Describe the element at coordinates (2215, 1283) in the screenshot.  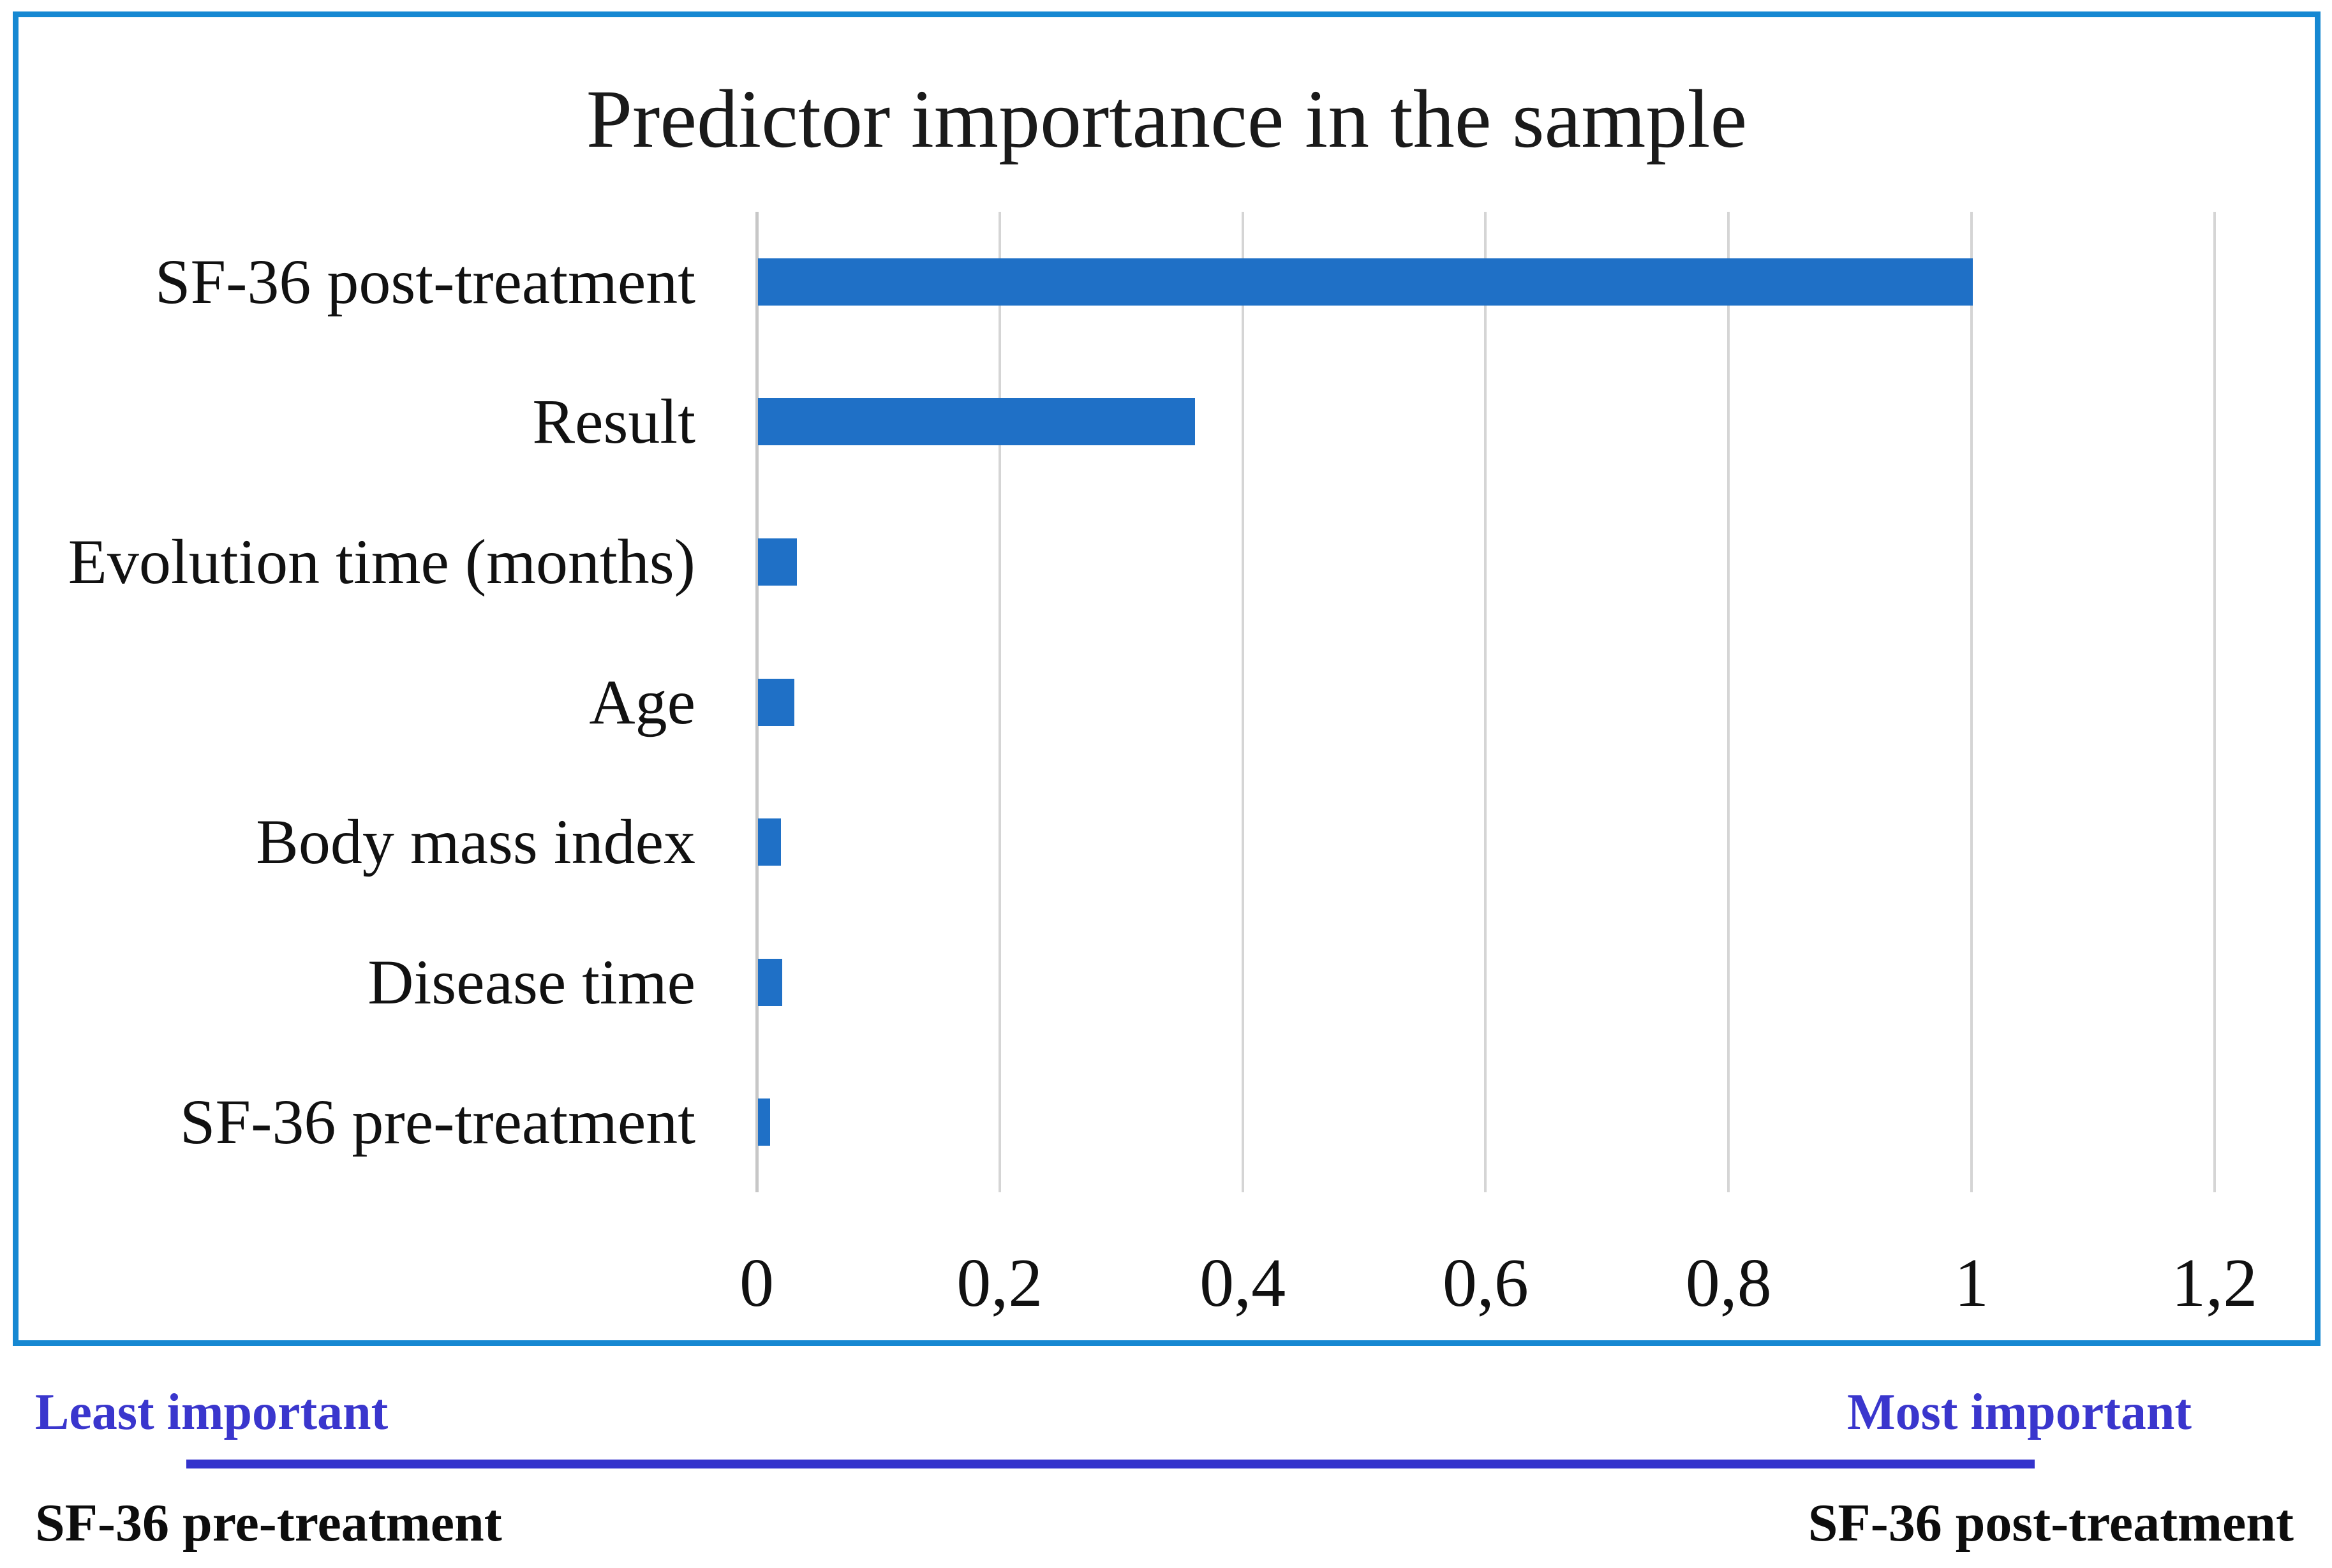
I see `x-tick-label: 1,2` at that location.